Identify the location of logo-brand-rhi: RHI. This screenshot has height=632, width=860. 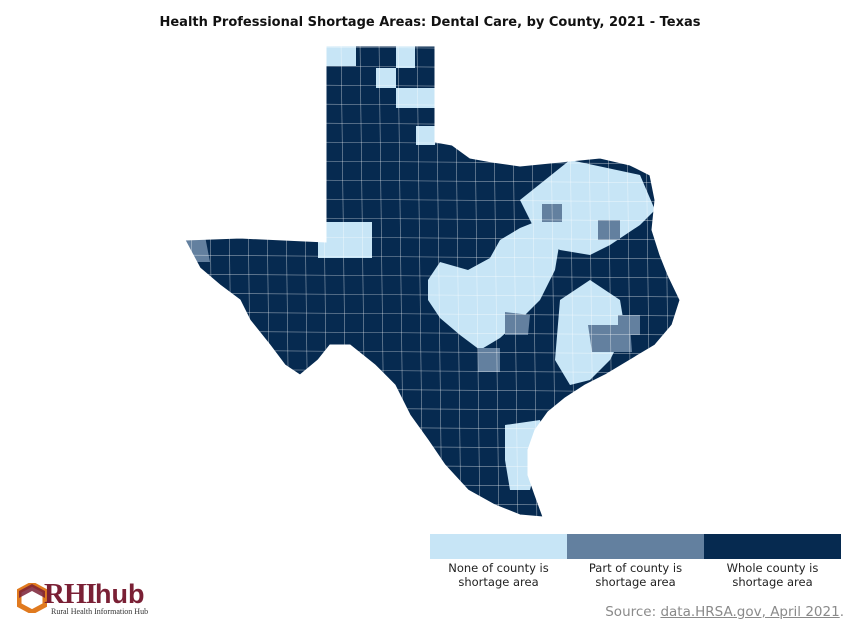
(70, 594).